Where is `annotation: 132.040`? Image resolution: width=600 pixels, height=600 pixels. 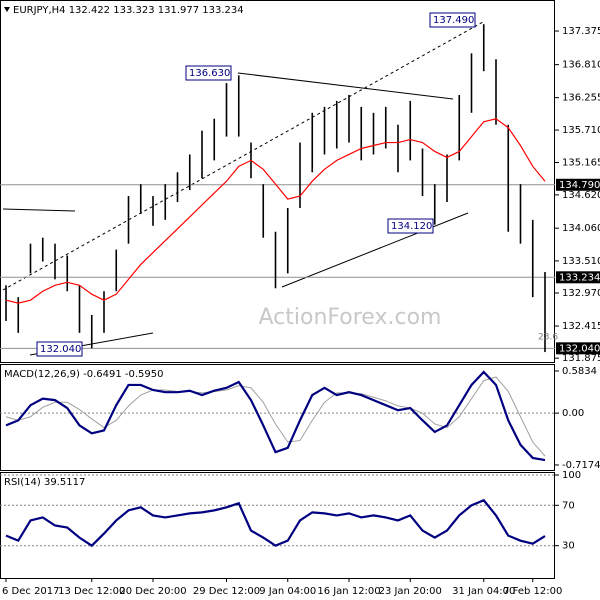
annotation: 132.040 is located at coordinates (60, 349).